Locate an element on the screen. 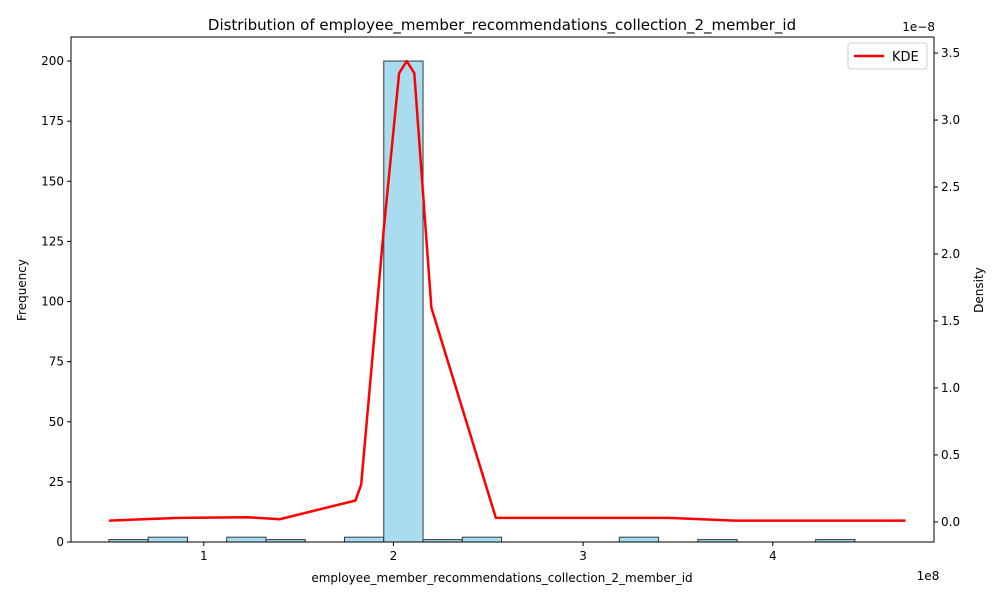  y-tick-label: 25 is located at coordinates (56, 482).